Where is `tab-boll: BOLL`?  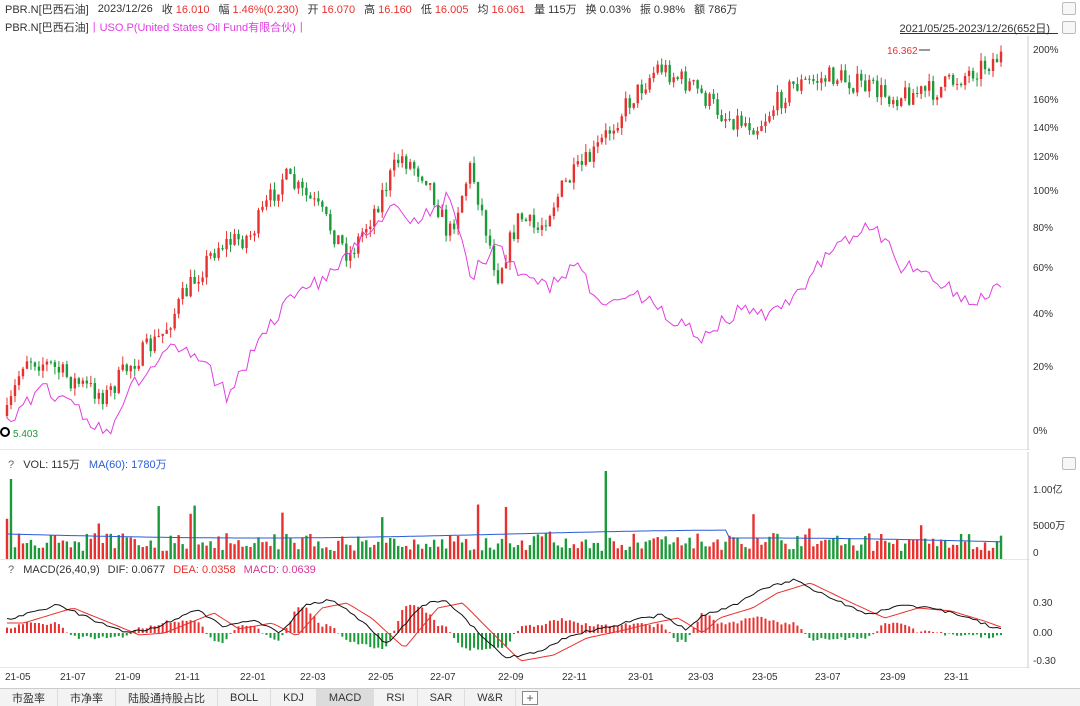
tab-boll: BOLL is located at coordinates (245, 697).